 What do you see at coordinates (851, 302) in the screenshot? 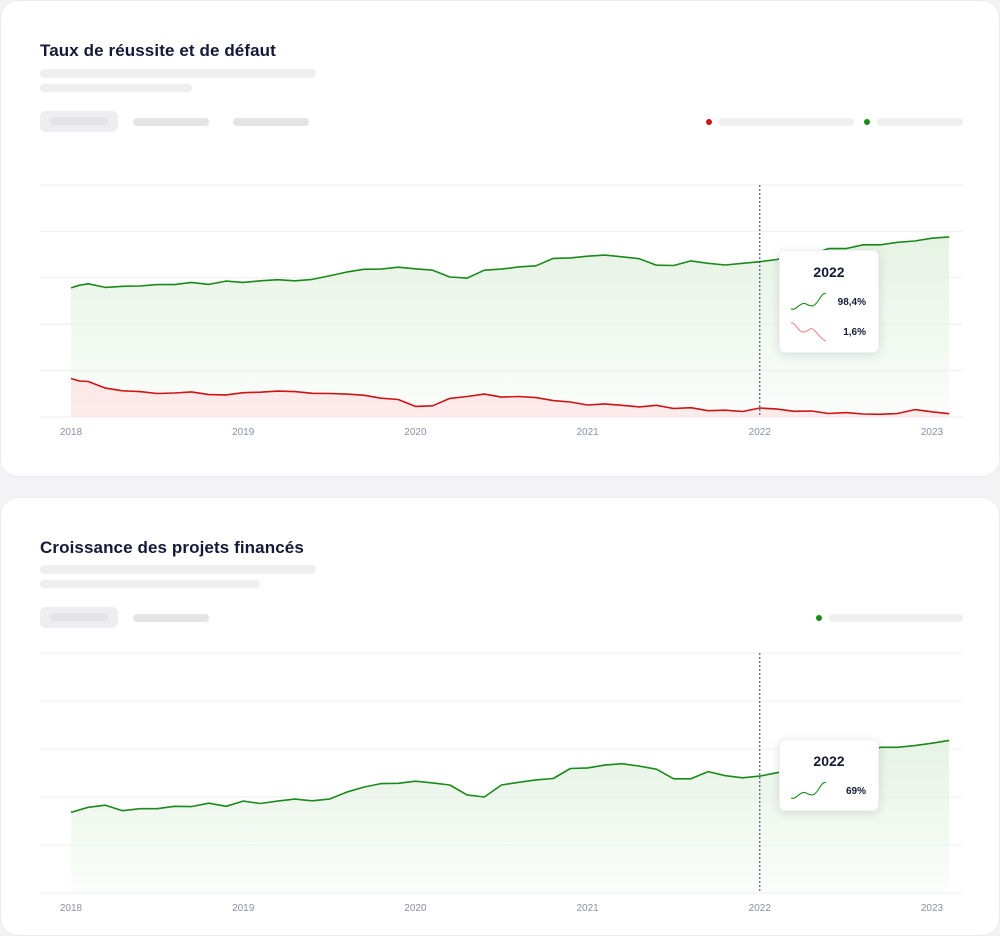
I see `tooltip-value-success: 98,4%` at bounding box center [851, 302].